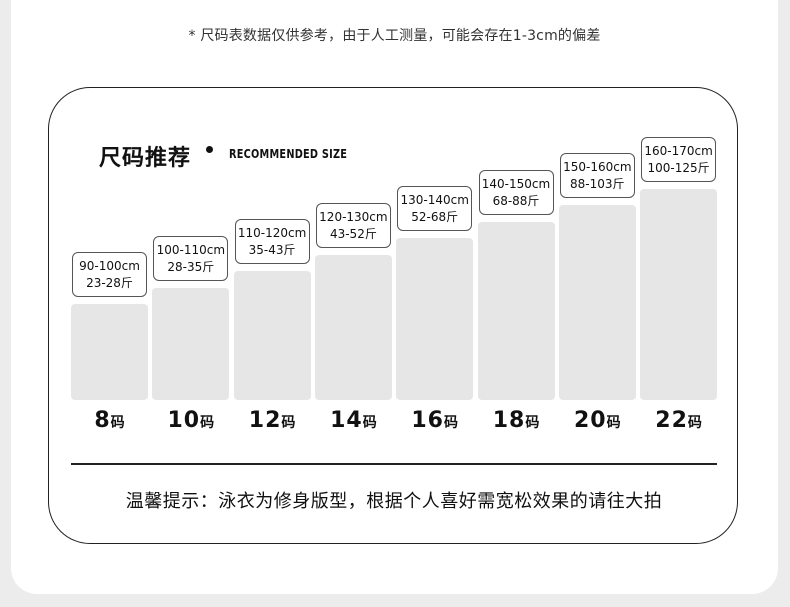  What do you see at coordinates (191, 266) in the screenshot?
I see `weight-range: 28-35斤` at bounding box center [191, 266].